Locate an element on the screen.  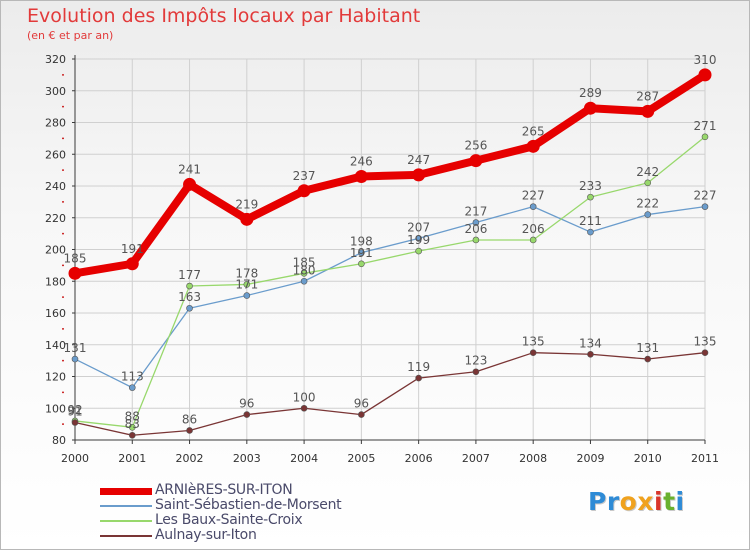
y-tick-label: 100 is located at coordinates (55, 408).